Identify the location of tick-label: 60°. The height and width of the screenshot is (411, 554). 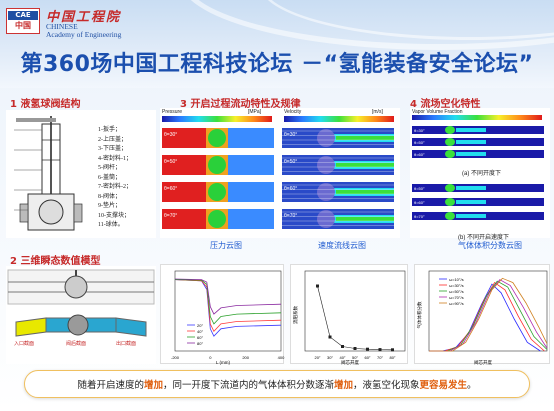
(367, 357).